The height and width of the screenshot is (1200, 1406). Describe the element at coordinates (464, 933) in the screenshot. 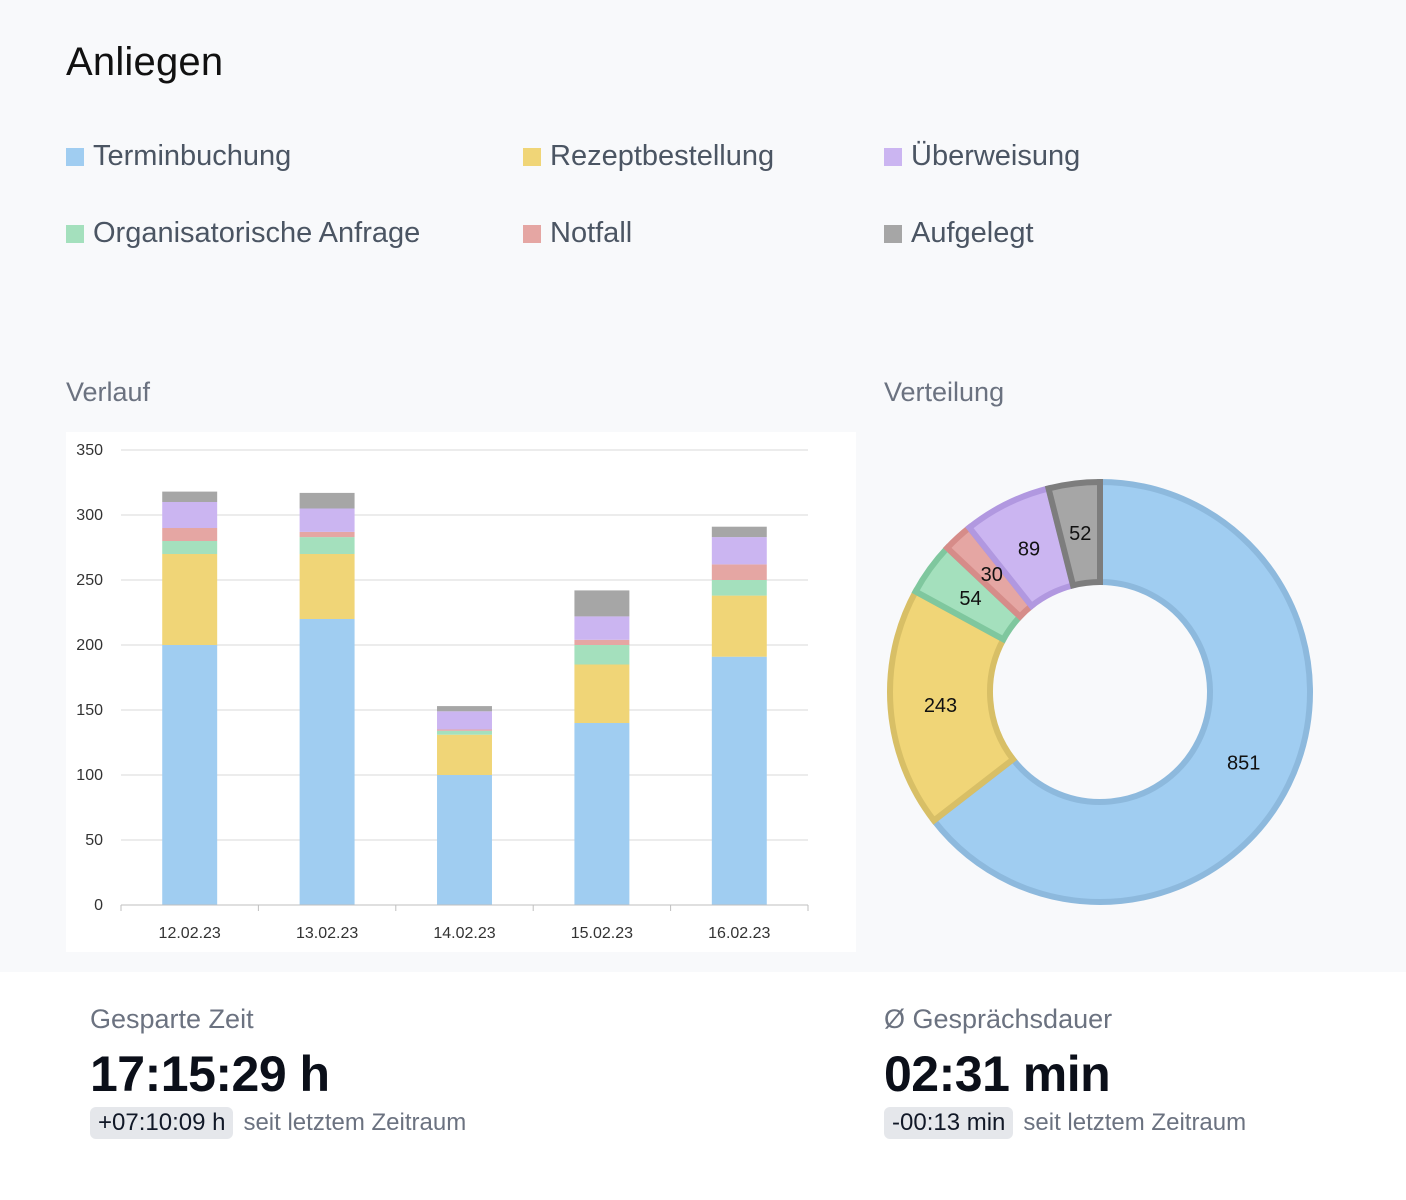

I see `x-tick-label: 14.02.23` at that location.